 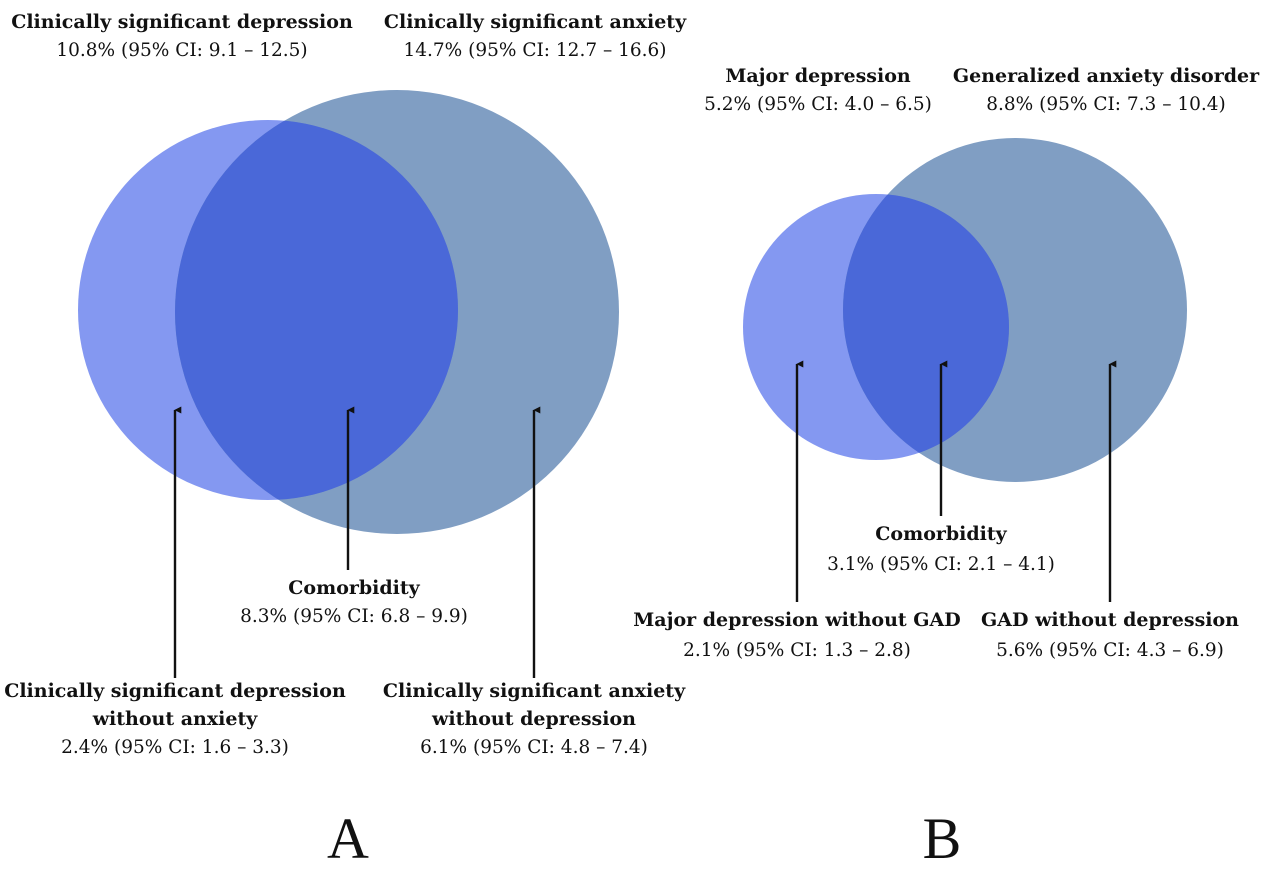 What do you see at coordinates (796, 620) in the screenshot?
I see `depression-only-title-b: Major depression without GAD` at bounding box center [796, 620].